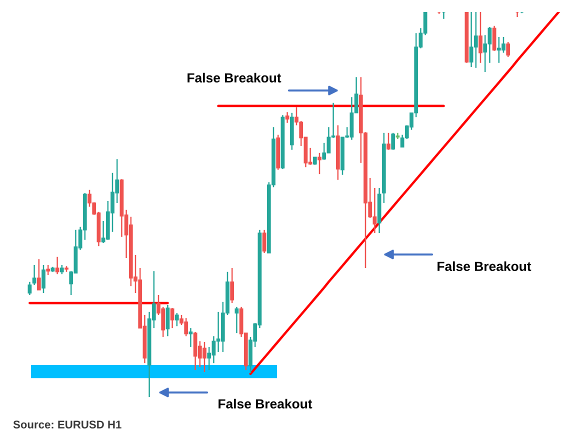  What do you see at coordinates (265, 403) in the screenshot?
I see `text: False Breakout` at bounding box center [265, 403].